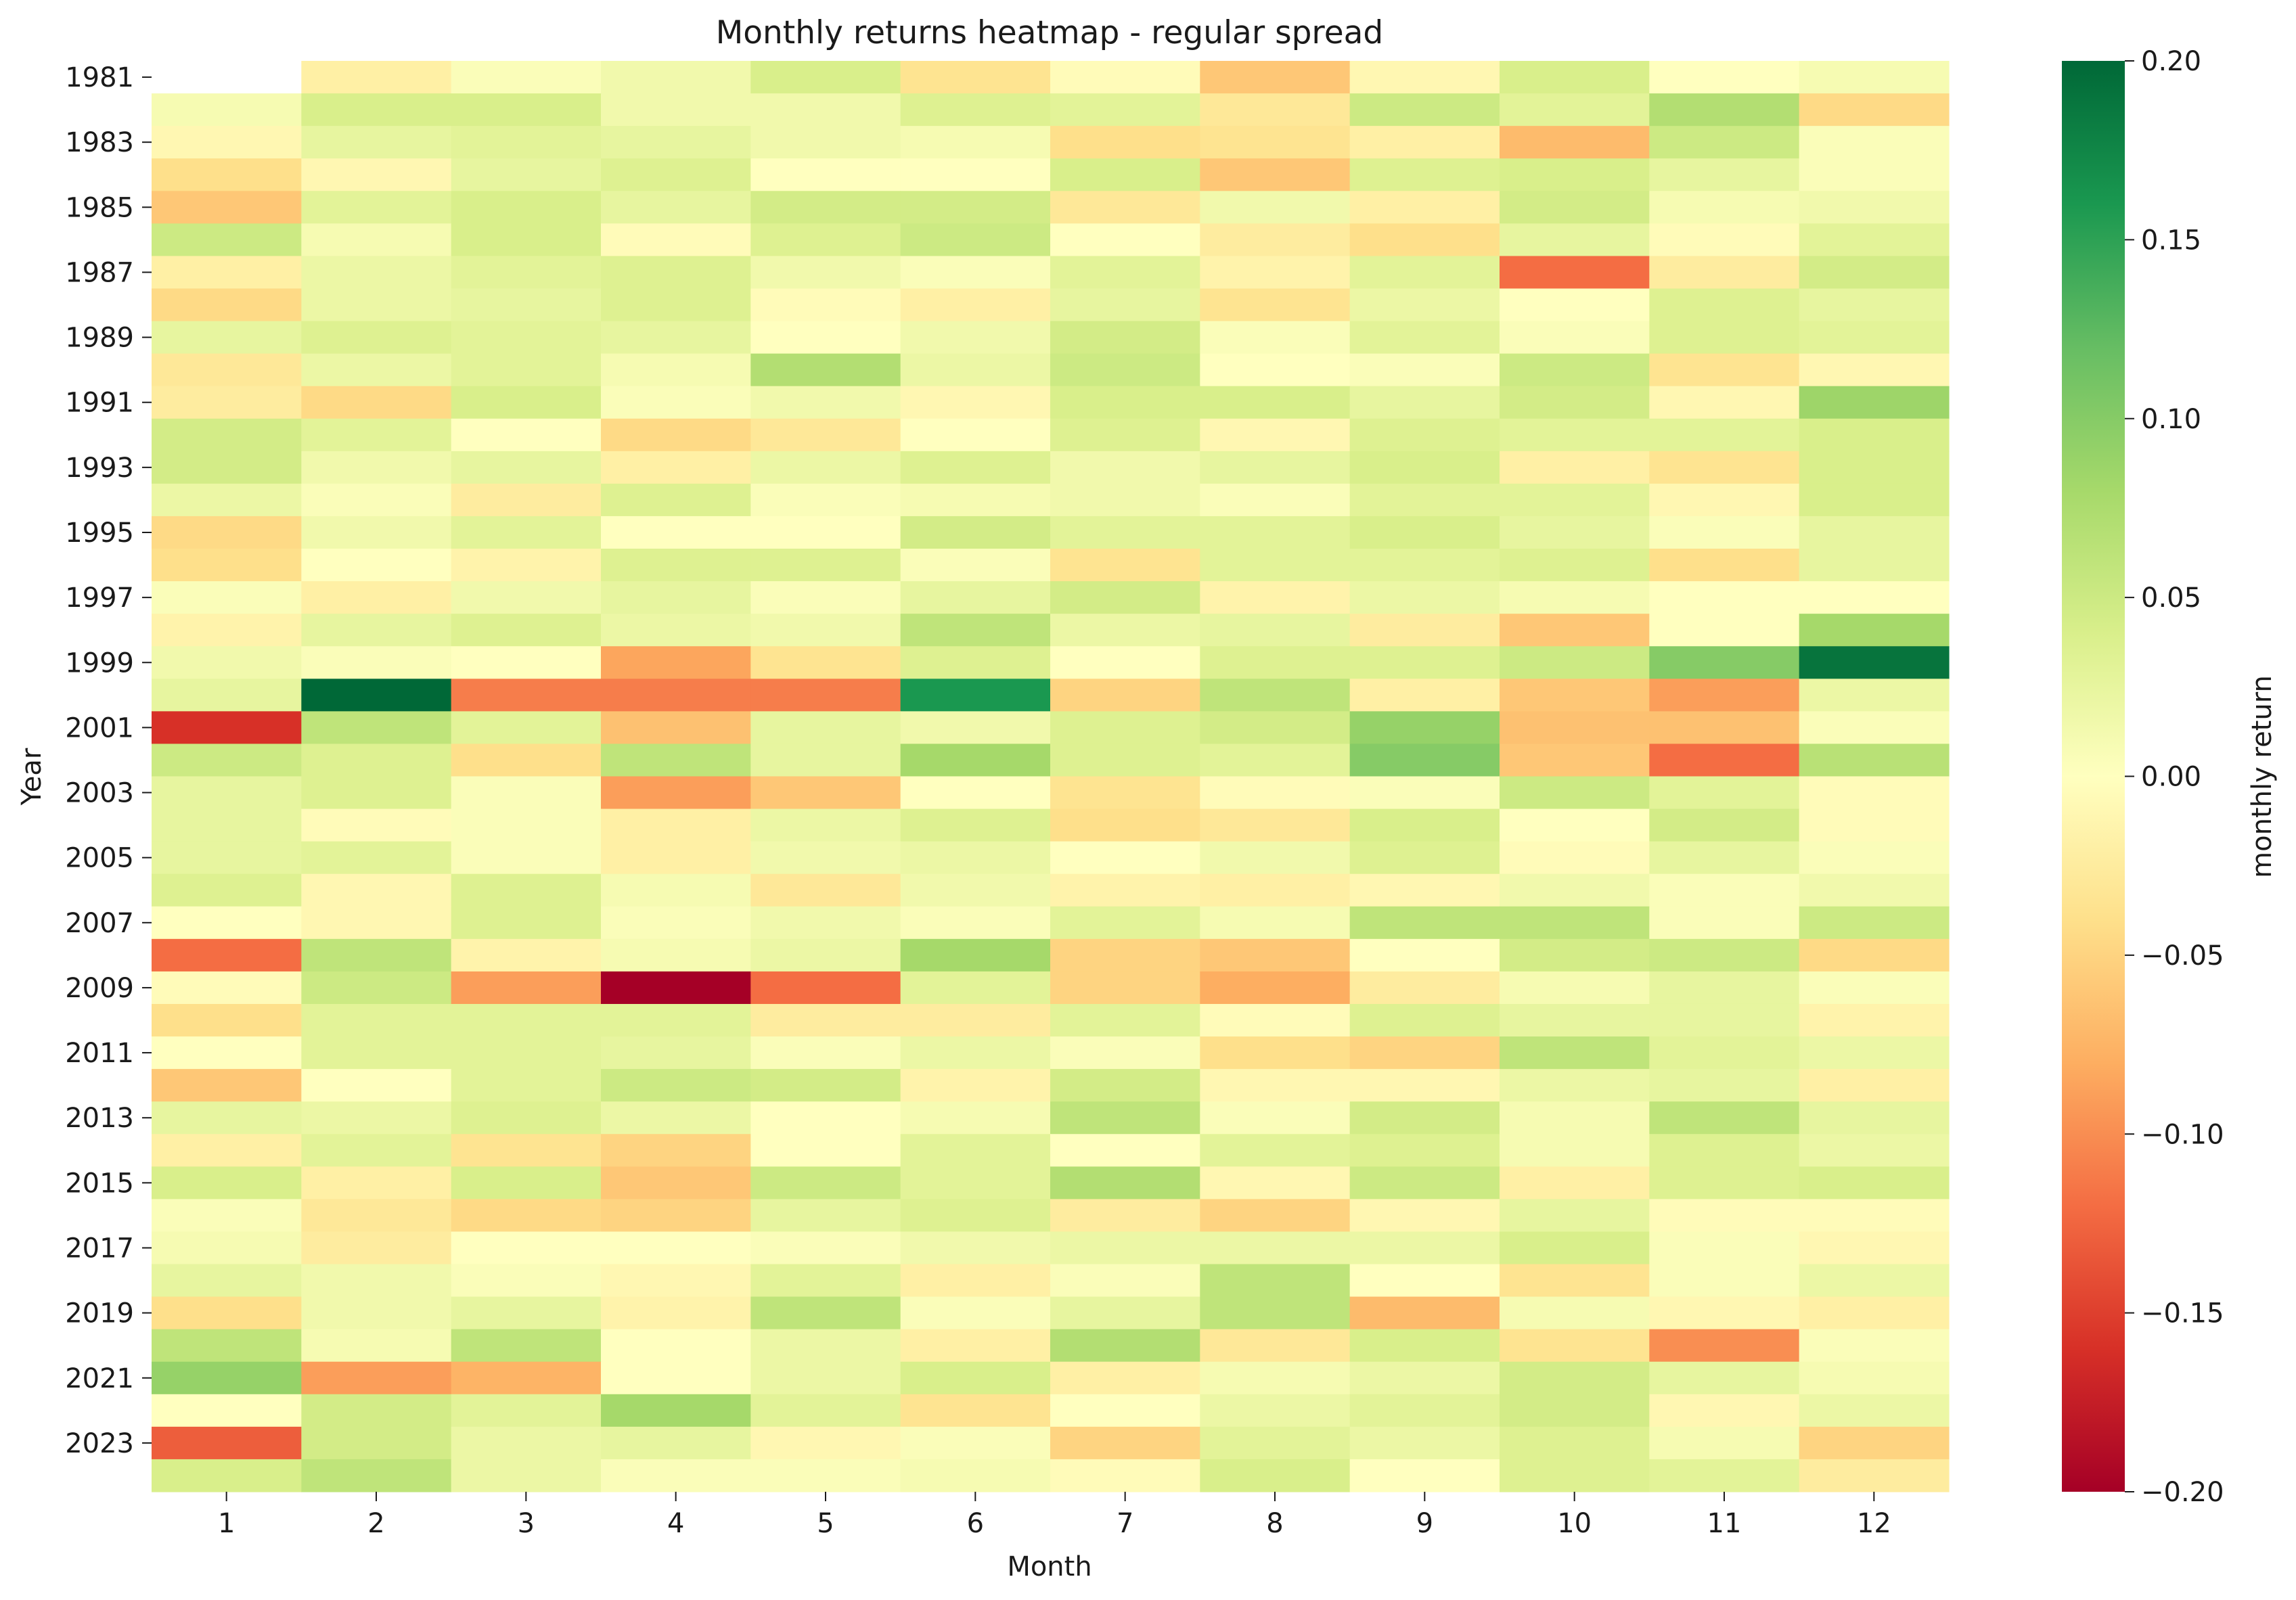 Image resolution: width=2296 pixels, height=1600 pixels. I want to click on y-tick-label: 2019, so click(99, 1313).